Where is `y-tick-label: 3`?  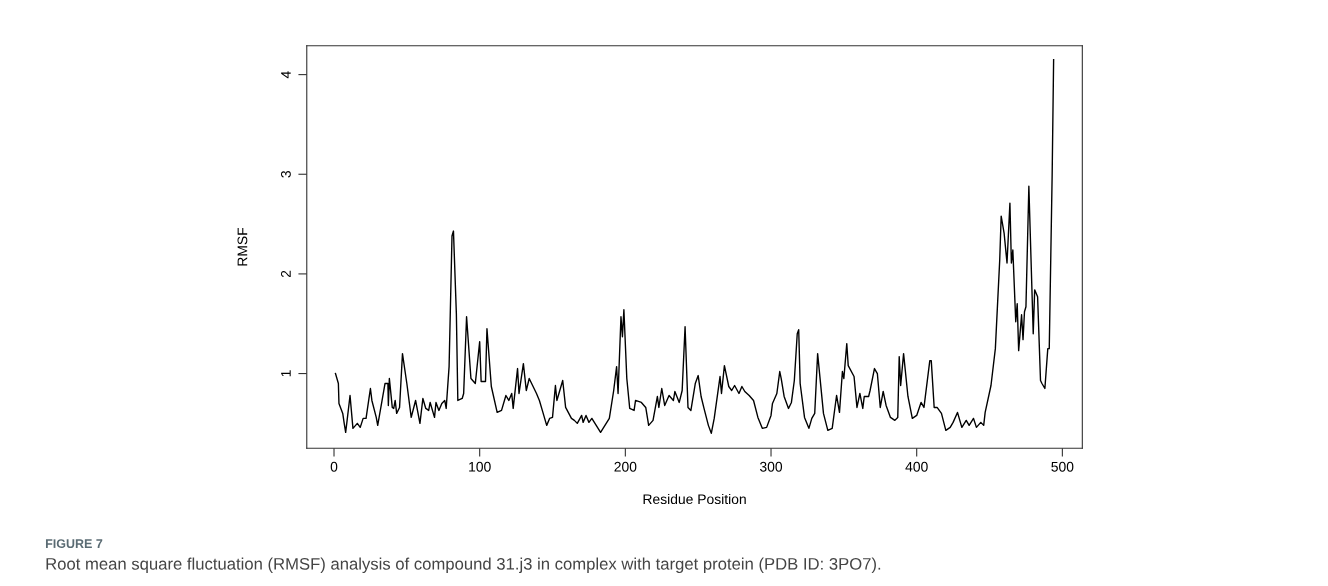 y-tick-label: 3 is located at coordinates (285, 174).